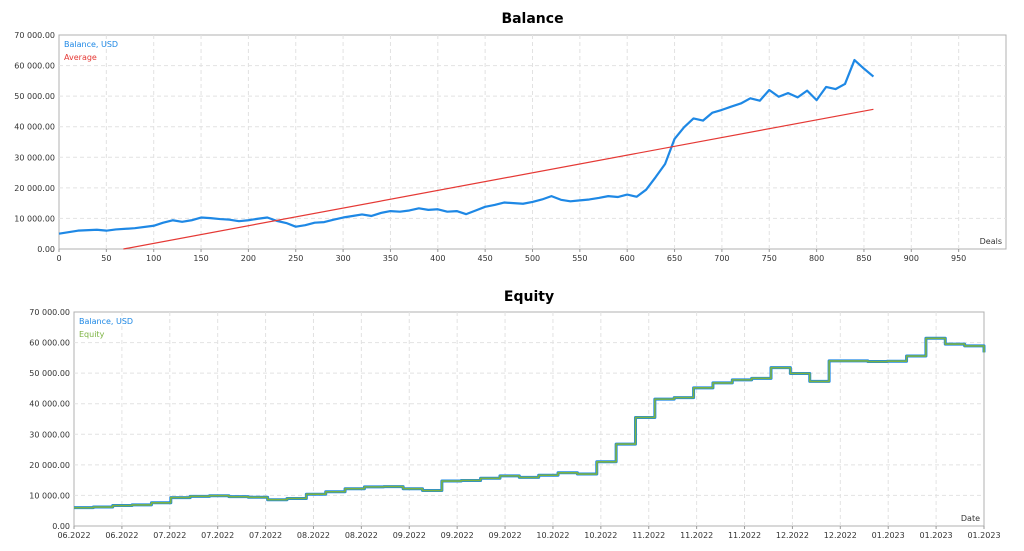  What do you see at coordinates (991, 241) in the screenshot?
I see `x-axis-label: Deals` at bounding box center [991, 241].